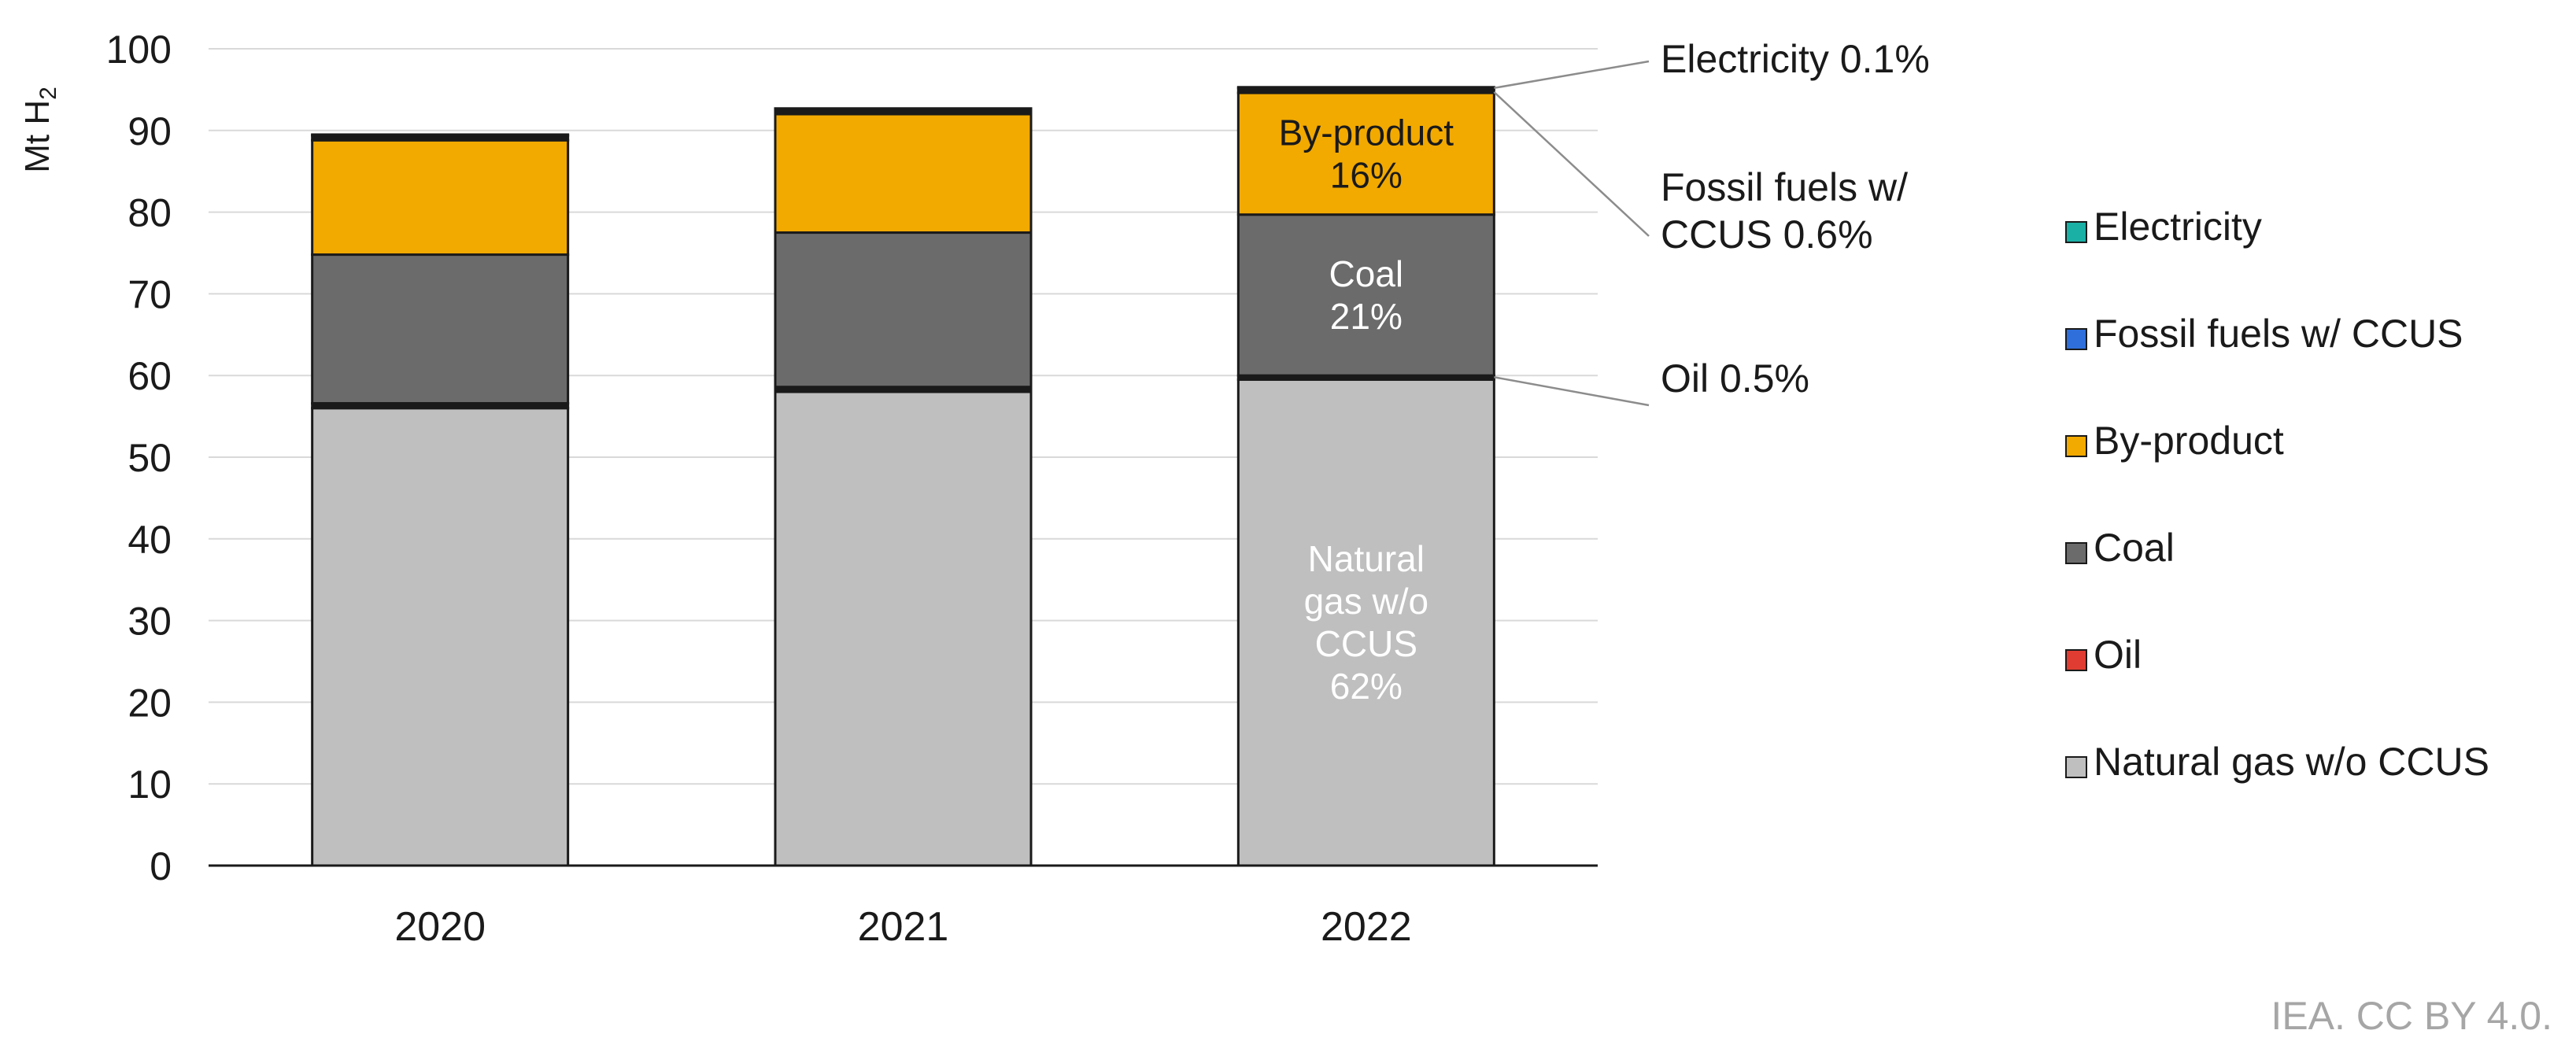 This screenshot has height=1056, width=2576. What do you see at coordinates (150, 213) in the screenshot?
I see `y-tick-label-80: 80` at bounding box center [150, 213].